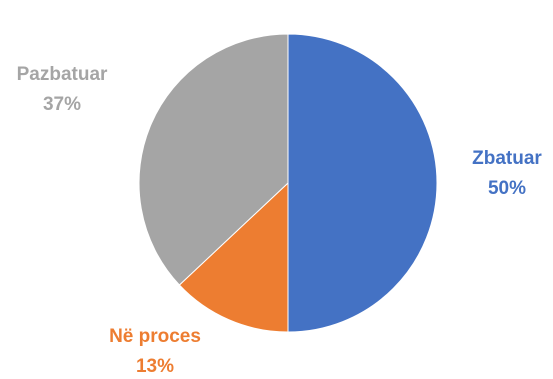  I want to click on slice-category-label: Pazbatuar, so click(62, 74).